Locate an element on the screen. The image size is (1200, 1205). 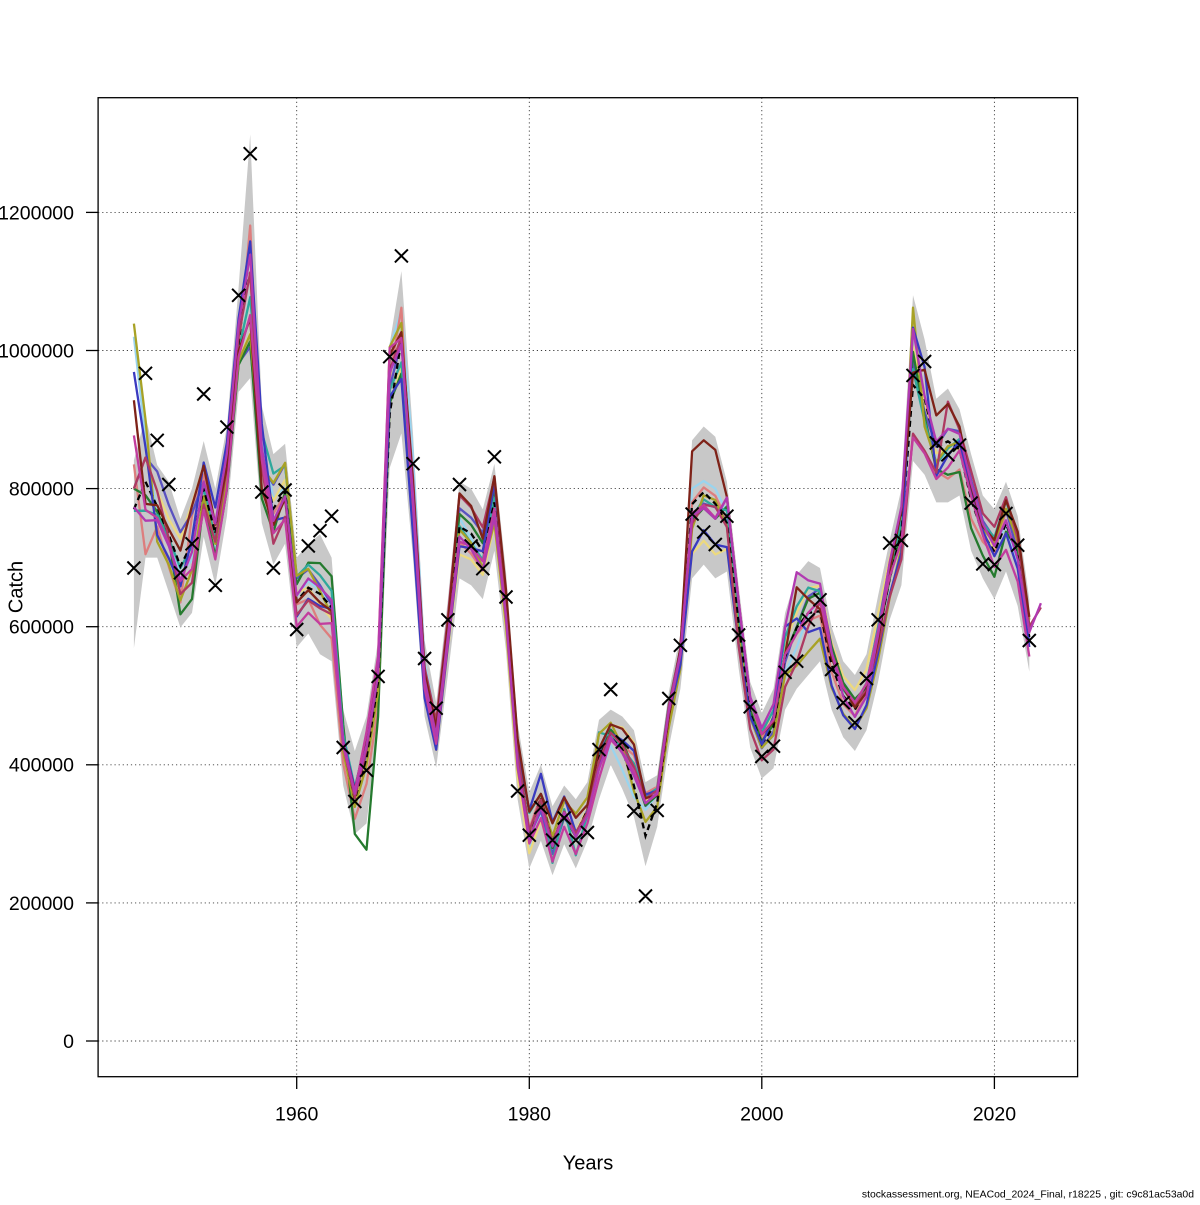
svg-text: 1000000 is located at coordinates (37, 351).